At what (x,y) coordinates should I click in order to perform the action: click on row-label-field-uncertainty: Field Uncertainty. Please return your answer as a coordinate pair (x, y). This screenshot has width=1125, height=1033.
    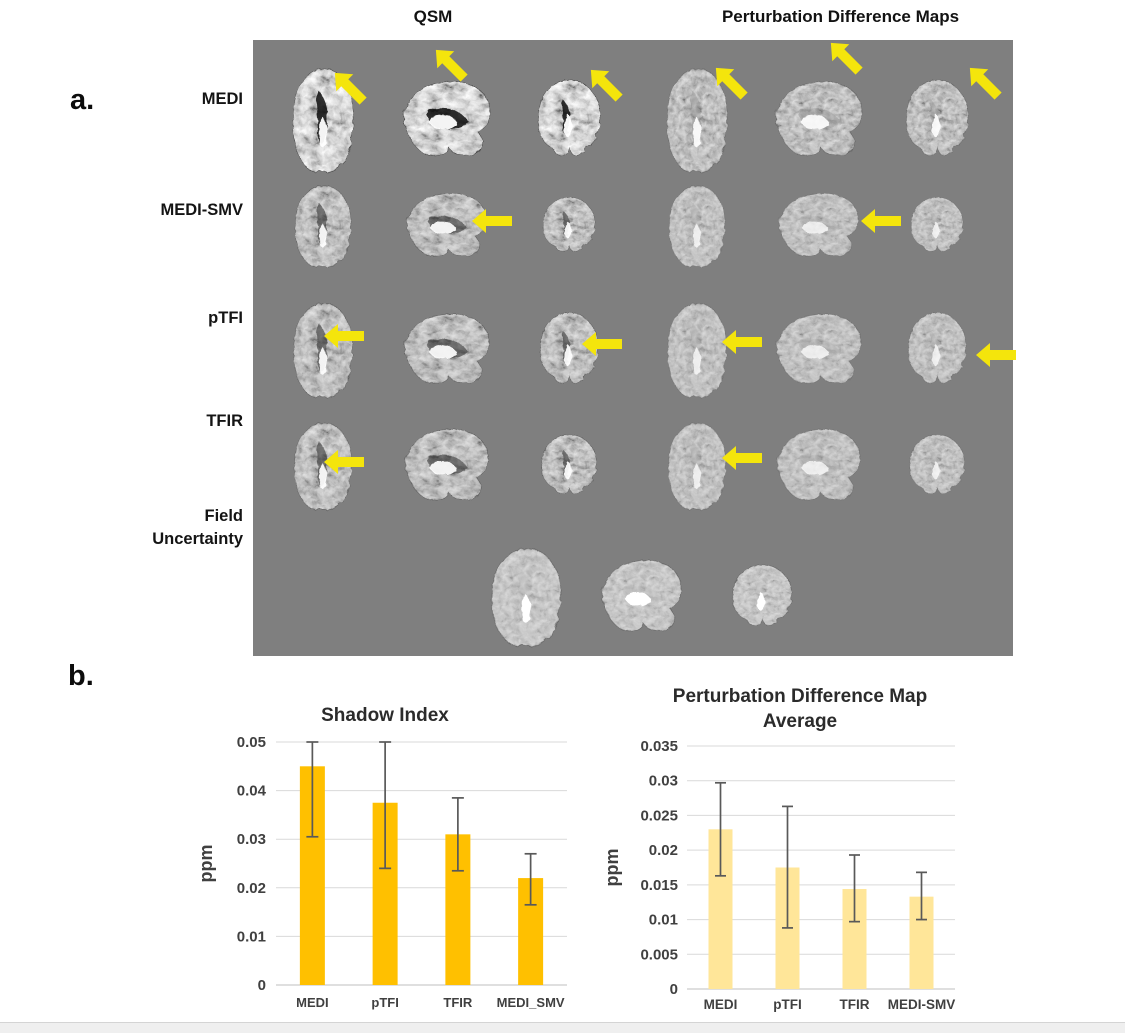
    Looking at the image, I should click on (197, 527).